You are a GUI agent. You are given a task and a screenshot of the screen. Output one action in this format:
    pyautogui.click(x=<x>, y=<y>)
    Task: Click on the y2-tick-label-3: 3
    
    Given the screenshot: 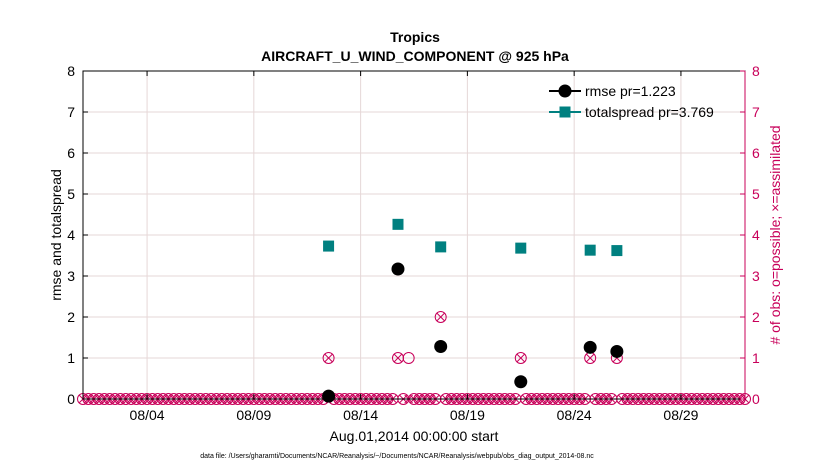 What is the action you would take?
    pyautogui.click(x=756, y=276)
    